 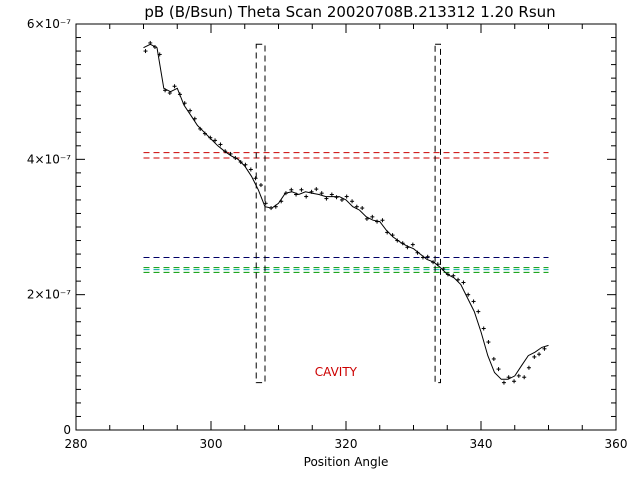 I want to click on x-axis-label: Position Angle, so click(x=346, y=462).